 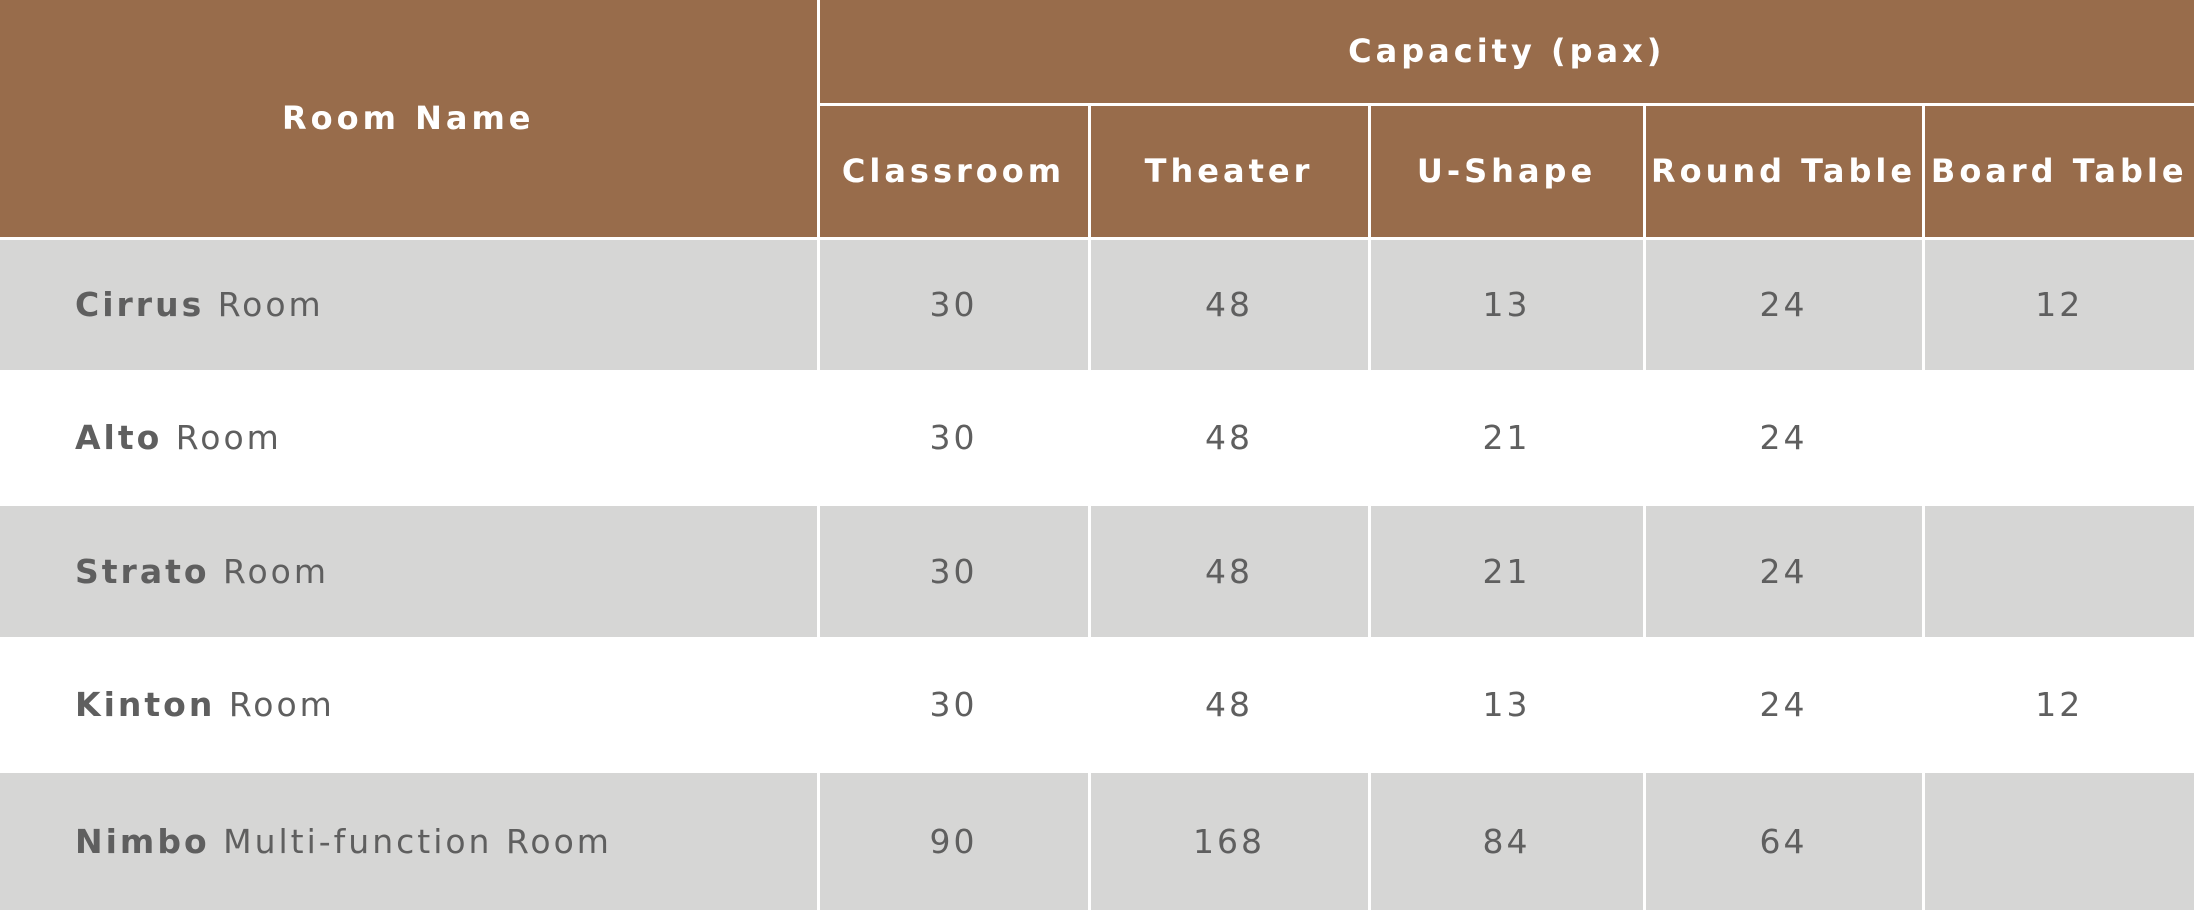 What do you see at coordinates (142, 841) in the screenshot?
I see `room-name-bold: Nimbo` at bounding box center [142, 841].